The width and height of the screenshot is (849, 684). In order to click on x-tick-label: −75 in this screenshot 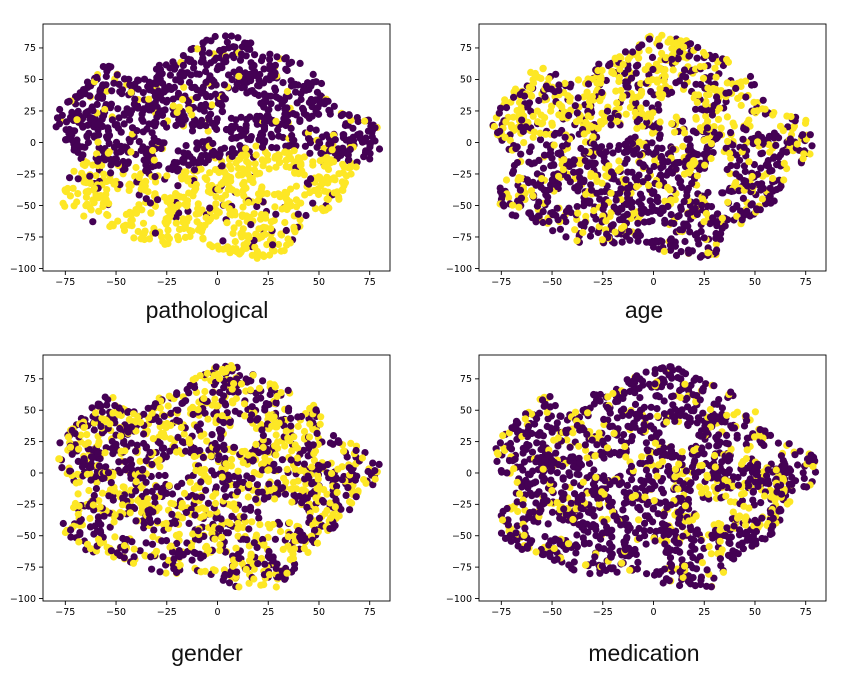, I will do `click(65, 612)`.